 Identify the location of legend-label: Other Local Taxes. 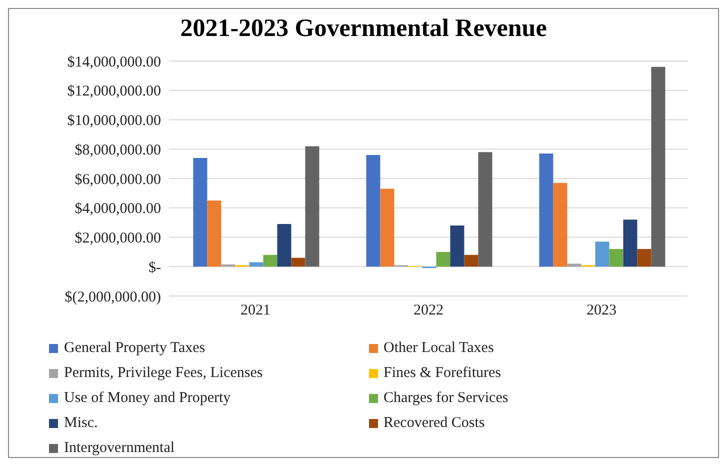
(439, 348).